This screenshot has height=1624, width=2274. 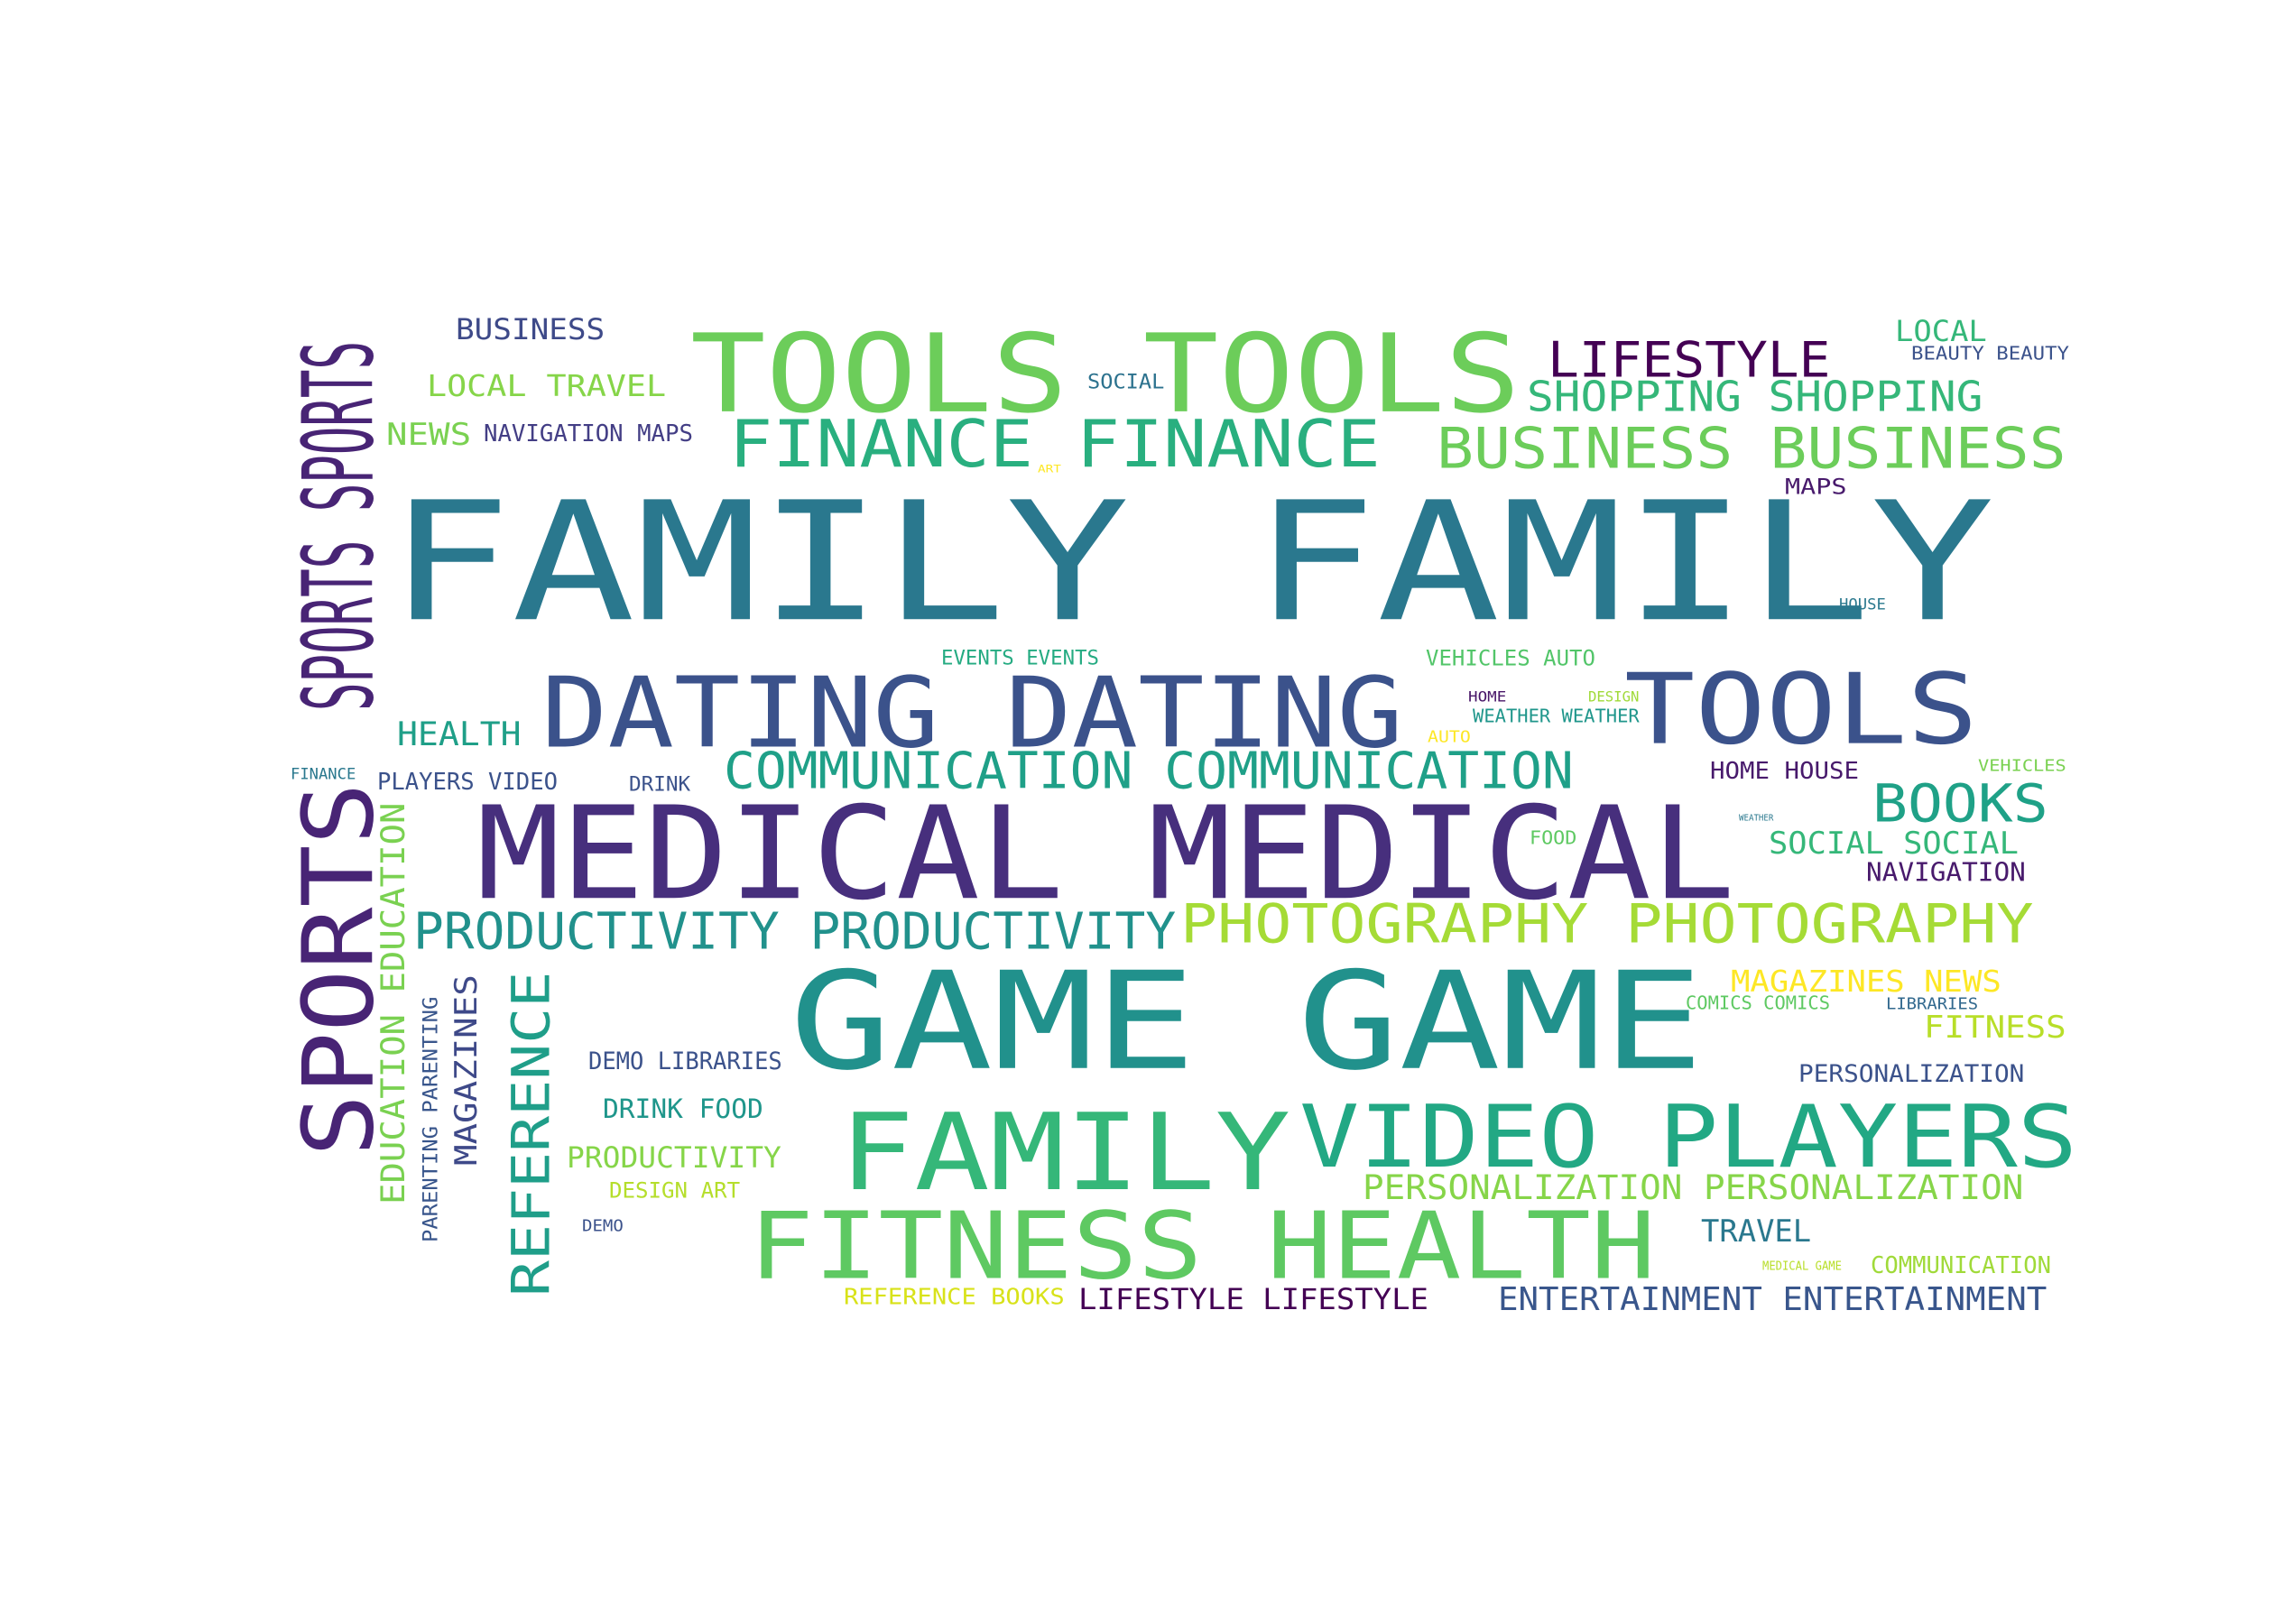 What do you see at coordinates (1614, 697) in the screenshot?
I see `word-design: DESIGN` at bounding box center [1614, 697].